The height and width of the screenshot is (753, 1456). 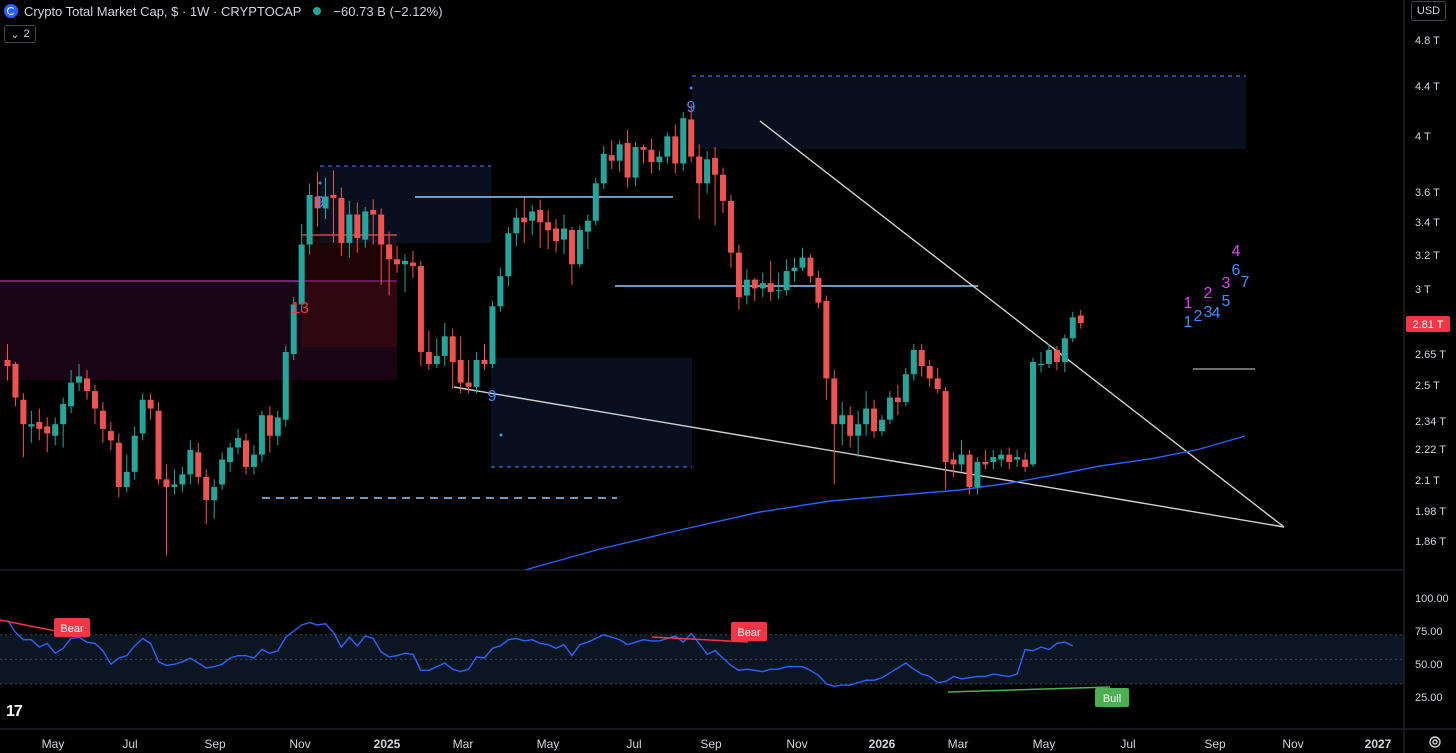 What do you see at coordinates (26, 34) in the screenshot?
I see `indicator-count: 2` at bounding box center [26, 34].